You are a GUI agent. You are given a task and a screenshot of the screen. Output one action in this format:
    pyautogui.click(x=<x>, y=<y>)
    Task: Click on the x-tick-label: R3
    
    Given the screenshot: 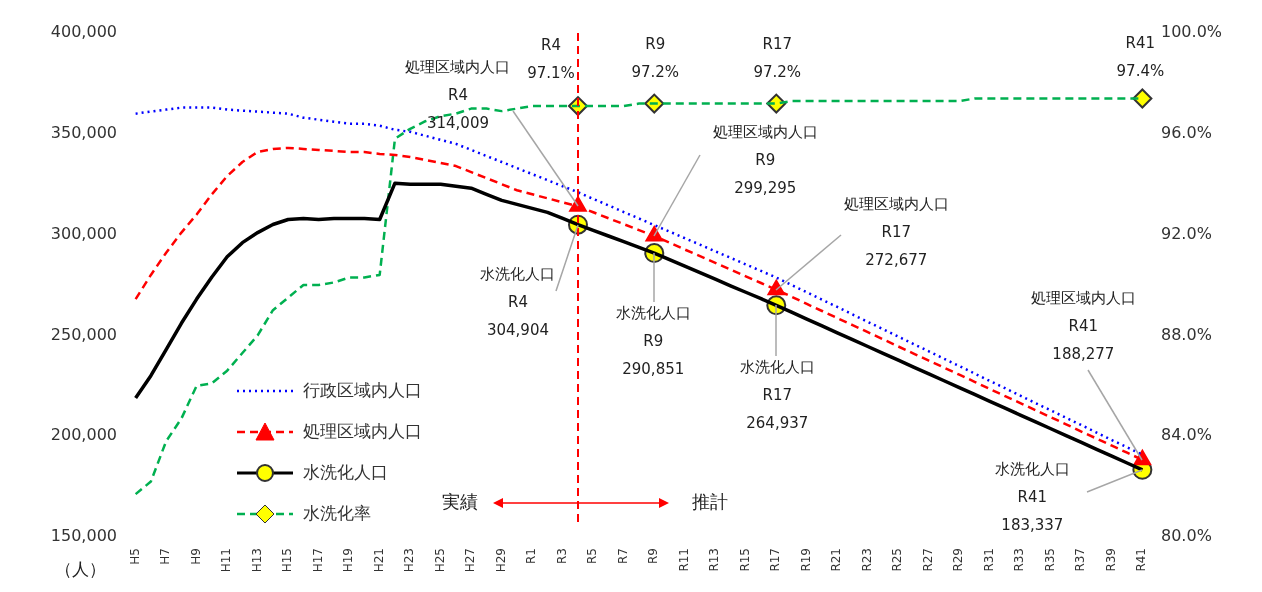 What is the action you would take?
    pyautogui.click(x=561, y=556)
    